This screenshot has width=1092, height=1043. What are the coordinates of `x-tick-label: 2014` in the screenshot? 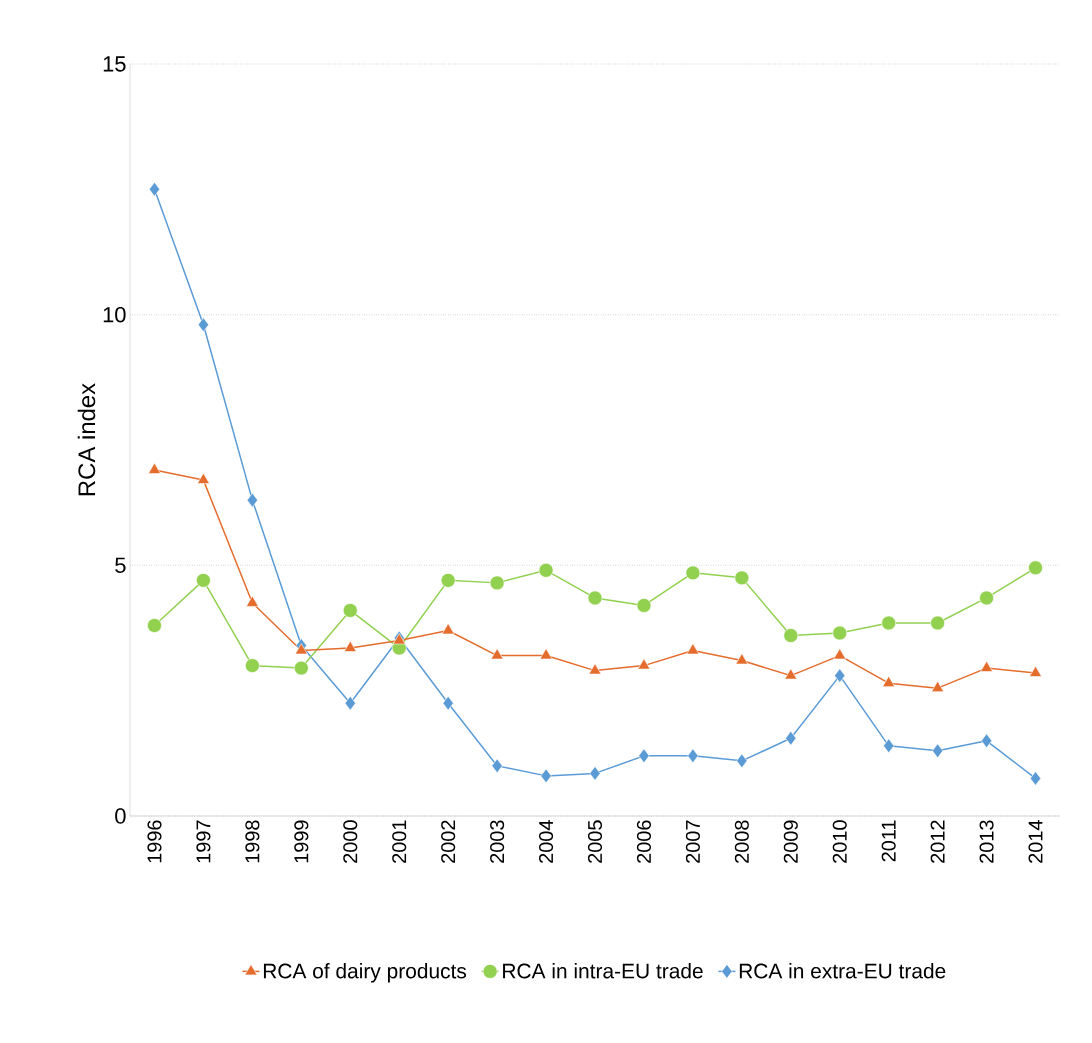 It's located at (1035, 841).